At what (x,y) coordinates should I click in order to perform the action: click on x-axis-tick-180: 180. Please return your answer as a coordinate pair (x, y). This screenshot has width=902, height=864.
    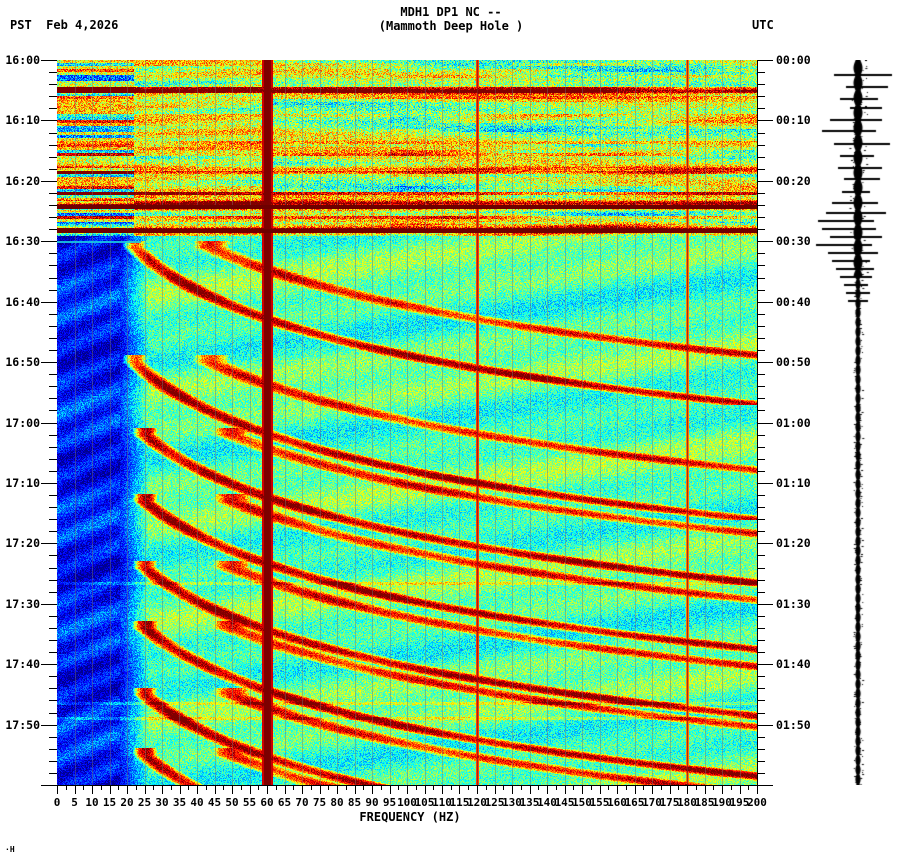
    Looking at the image, I should click on (687, 802).